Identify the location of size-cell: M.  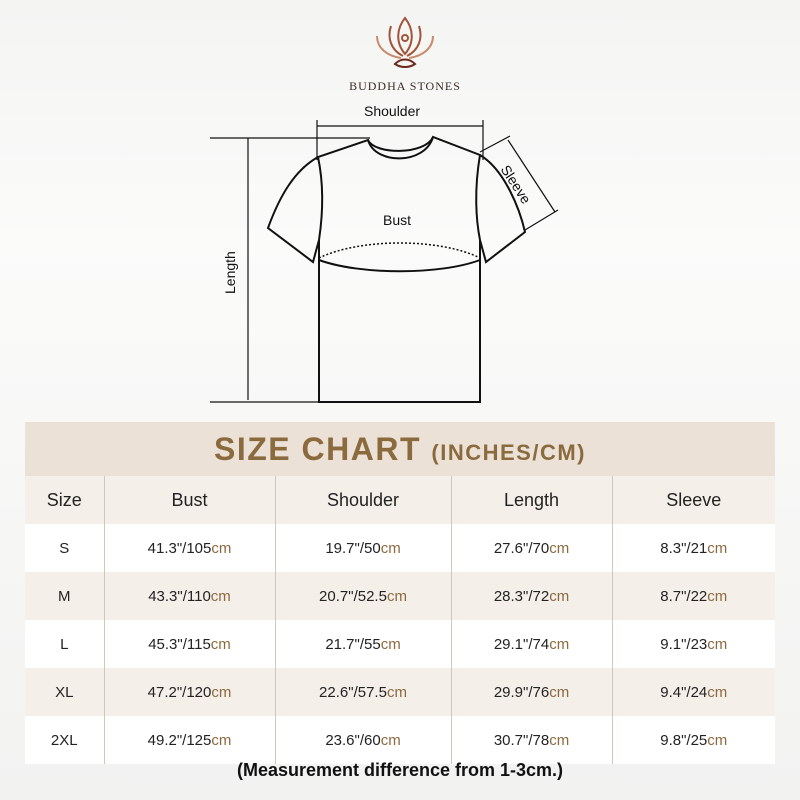
(64, 596).